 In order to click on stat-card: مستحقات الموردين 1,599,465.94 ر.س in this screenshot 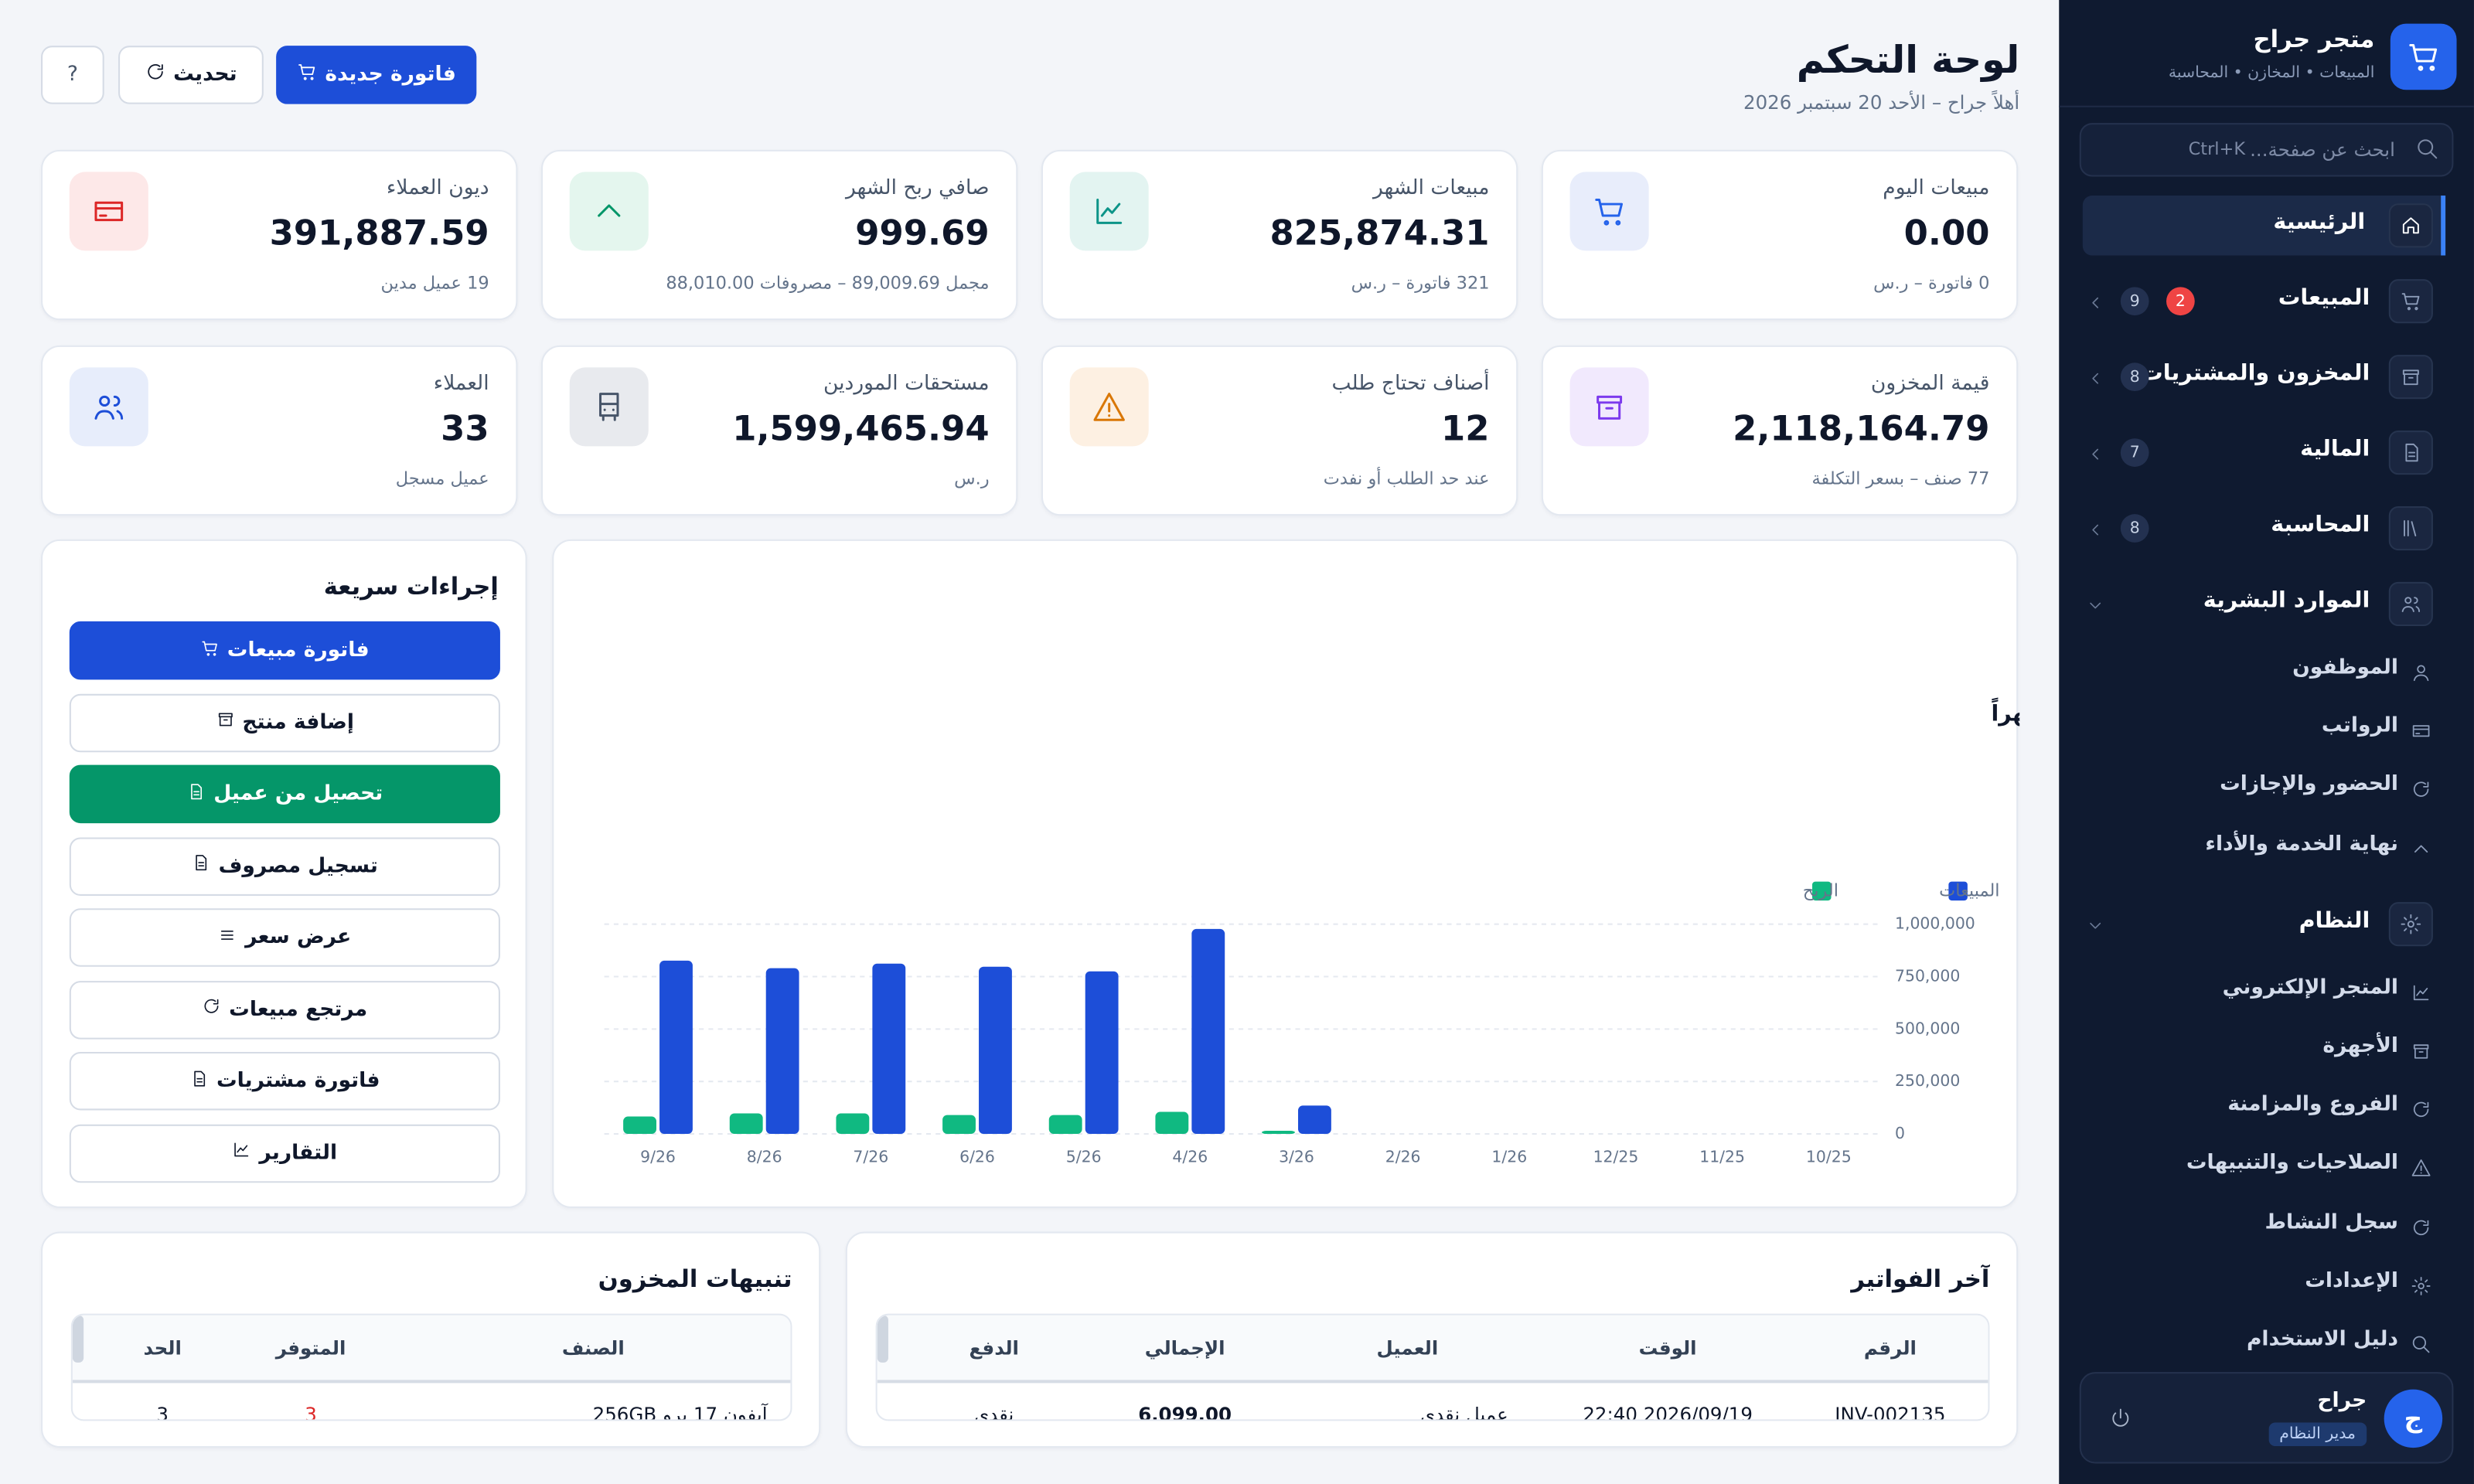, I will do `click(779, 430)`.